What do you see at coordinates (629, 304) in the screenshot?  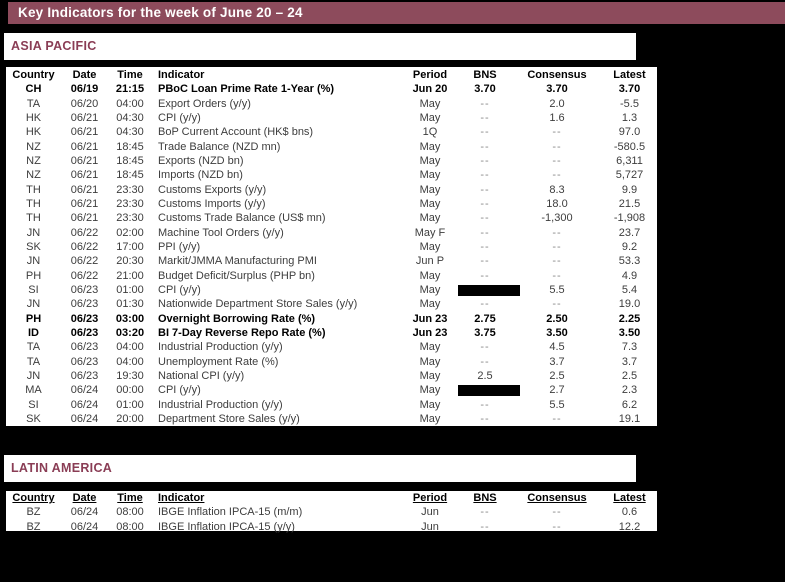 I see `cell-latest: 19.0` at bounding box center [629, 304].